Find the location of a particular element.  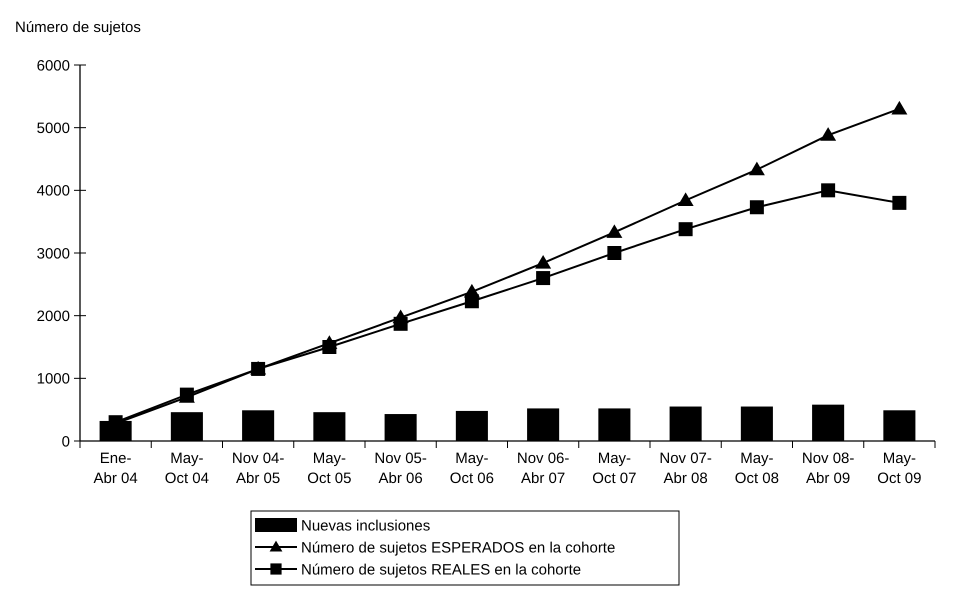

x-tick-label: Nov 06- Abr 07 is located at coordinates (543, 468).